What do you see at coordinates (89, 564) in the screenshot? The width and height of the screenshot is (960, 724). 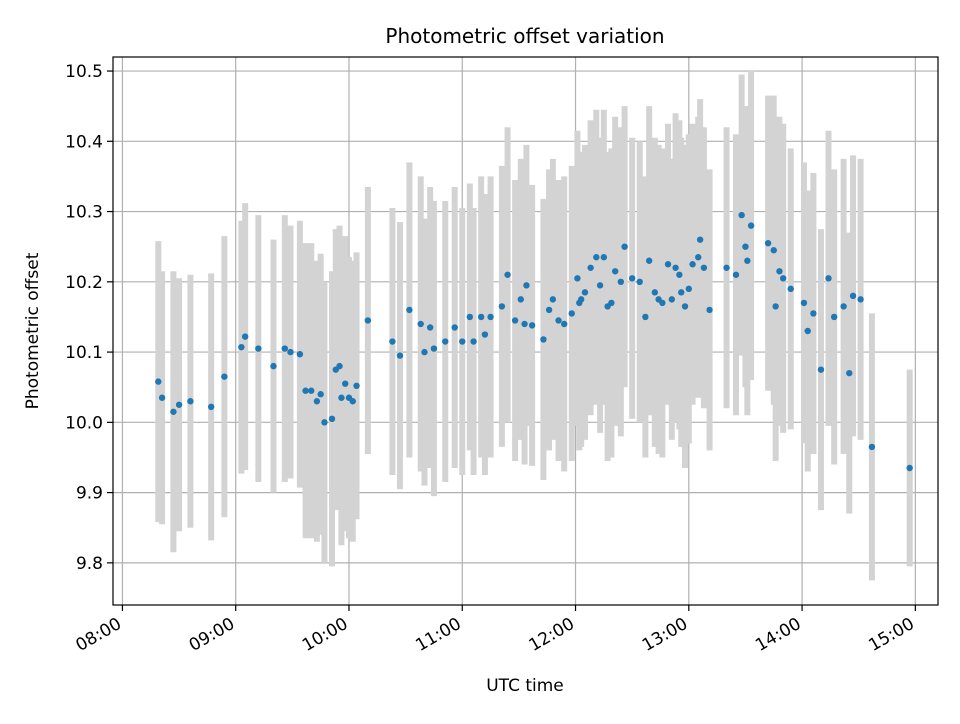 I see `y-tick-label: 9.8` at bounding box center [89, 564].